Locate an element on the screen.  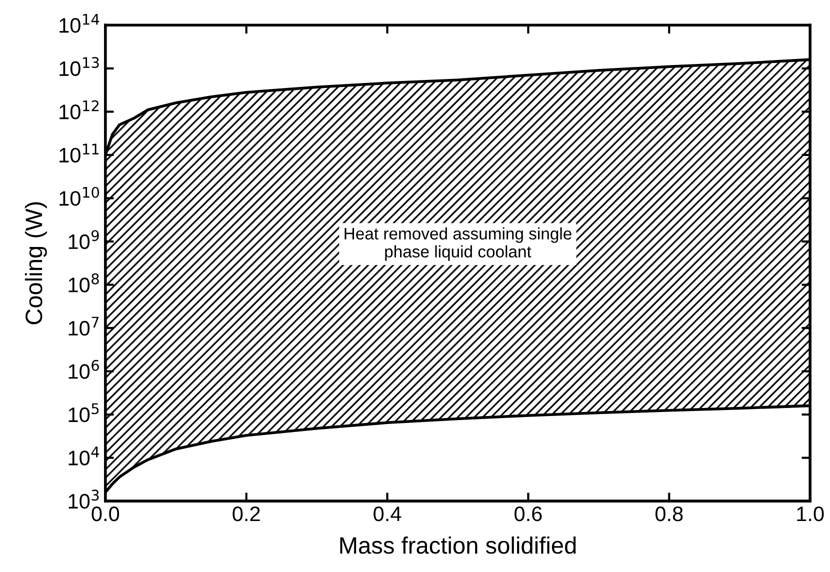
y-tick-label: 10$^{8}$ is located at coordinates (83, 282).